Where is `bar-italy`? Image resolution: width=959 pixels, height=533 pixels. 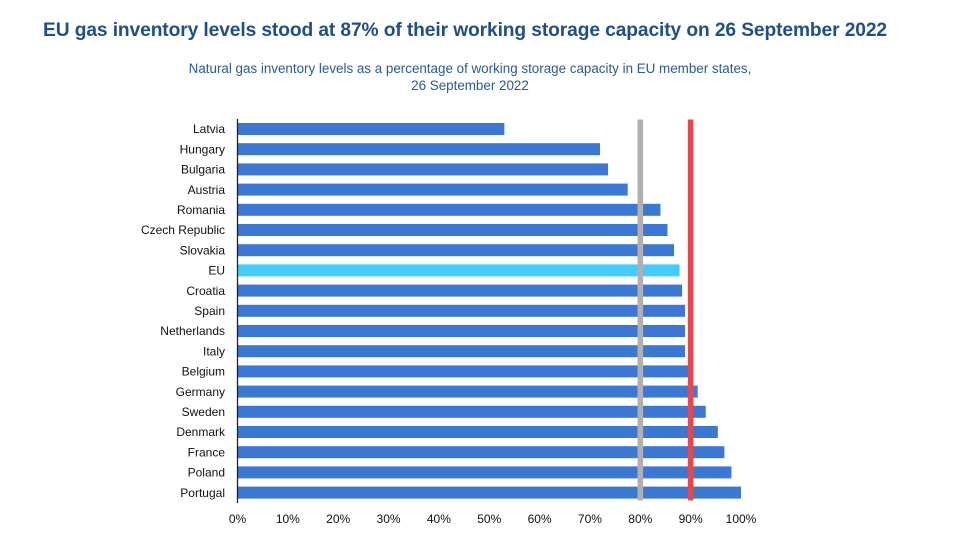
bar-italy is located at coordinates (462, 351).